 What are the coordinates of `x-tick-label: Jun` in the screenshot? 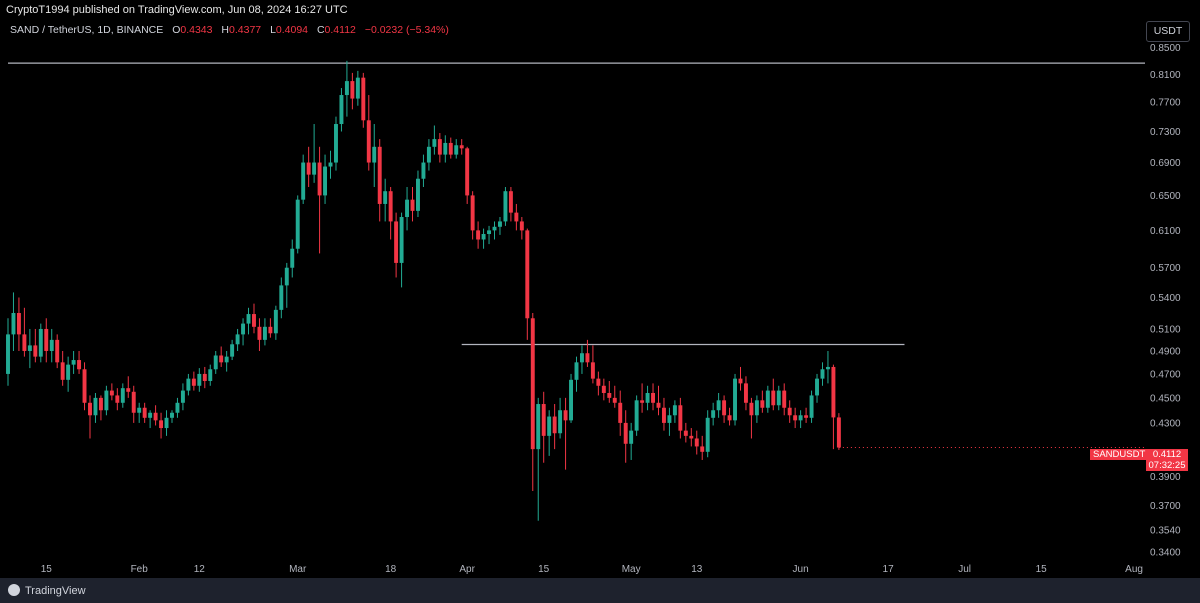 It's located at (801, 569).